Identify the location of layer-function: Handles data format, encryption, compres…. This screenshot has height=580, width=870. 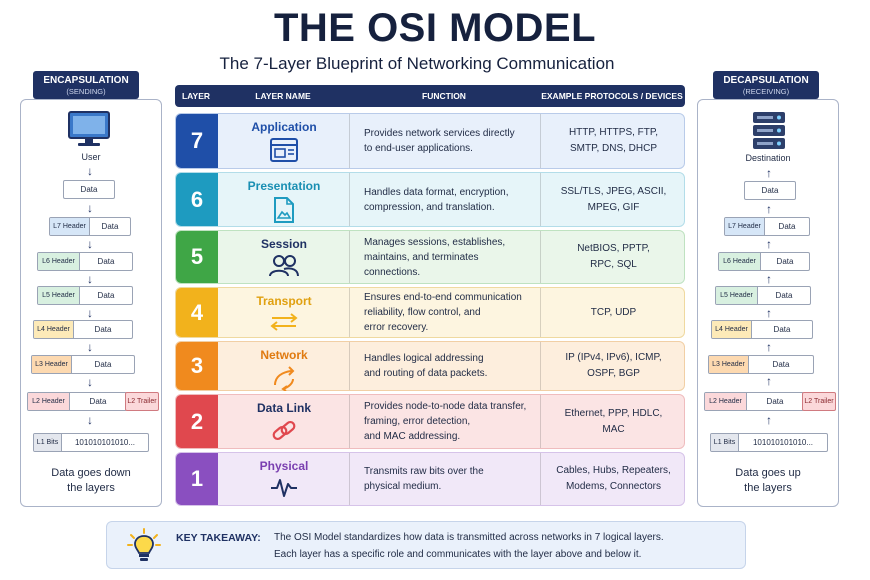
(436, 199).